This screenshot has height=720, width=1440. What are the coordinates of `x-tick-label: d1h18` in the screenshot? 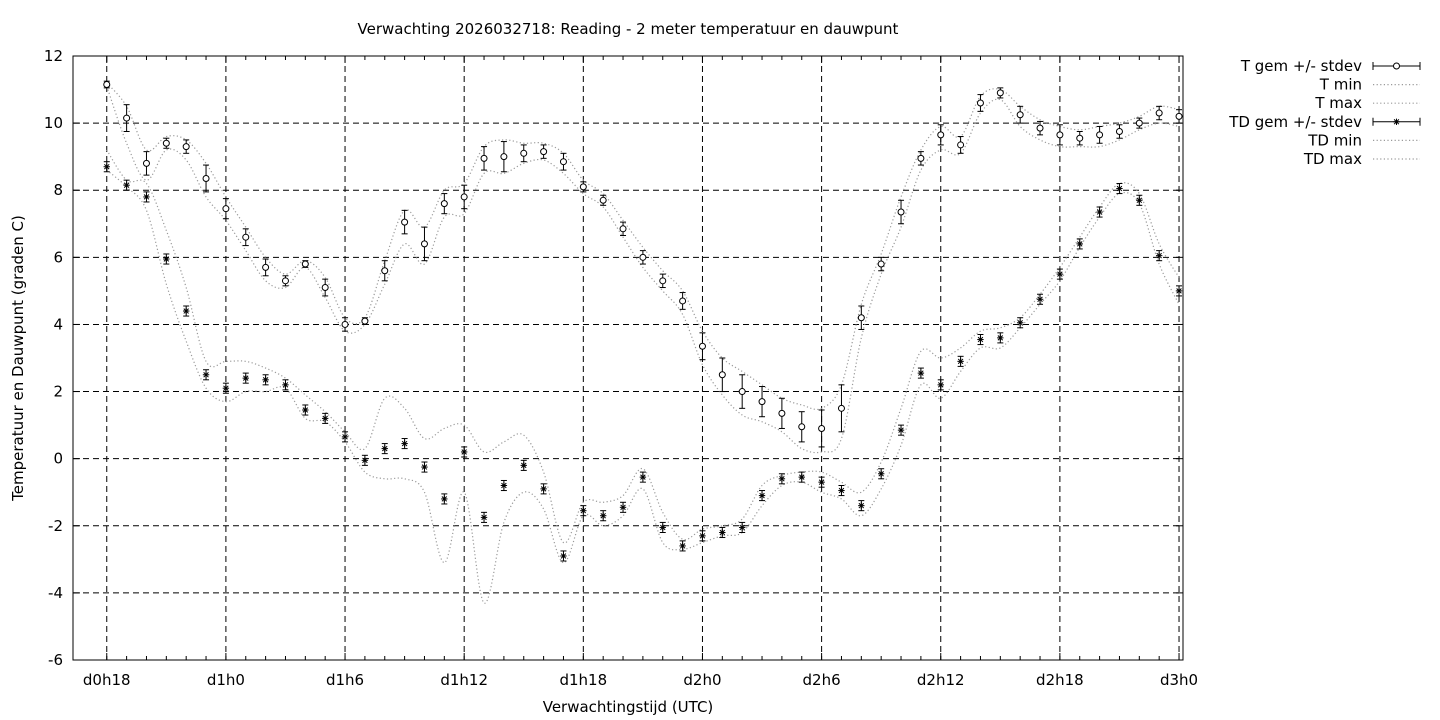 It's located at (583, 680).